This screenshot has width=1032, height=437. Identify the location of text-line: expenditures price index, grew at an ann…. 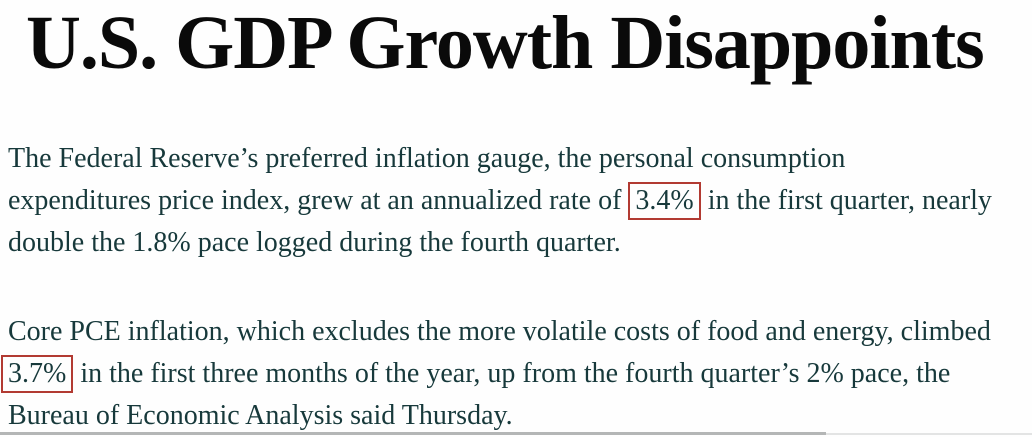
(520, 201).